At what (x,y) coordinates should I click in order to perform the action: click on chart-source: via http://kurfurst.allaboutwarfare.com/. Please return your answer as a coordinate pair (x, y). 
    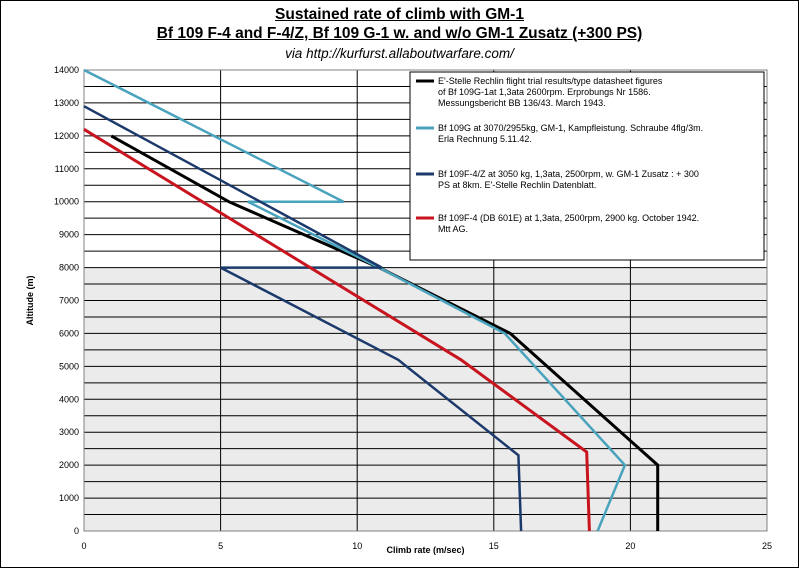
    Looking at the image, I should click on (399, 53).